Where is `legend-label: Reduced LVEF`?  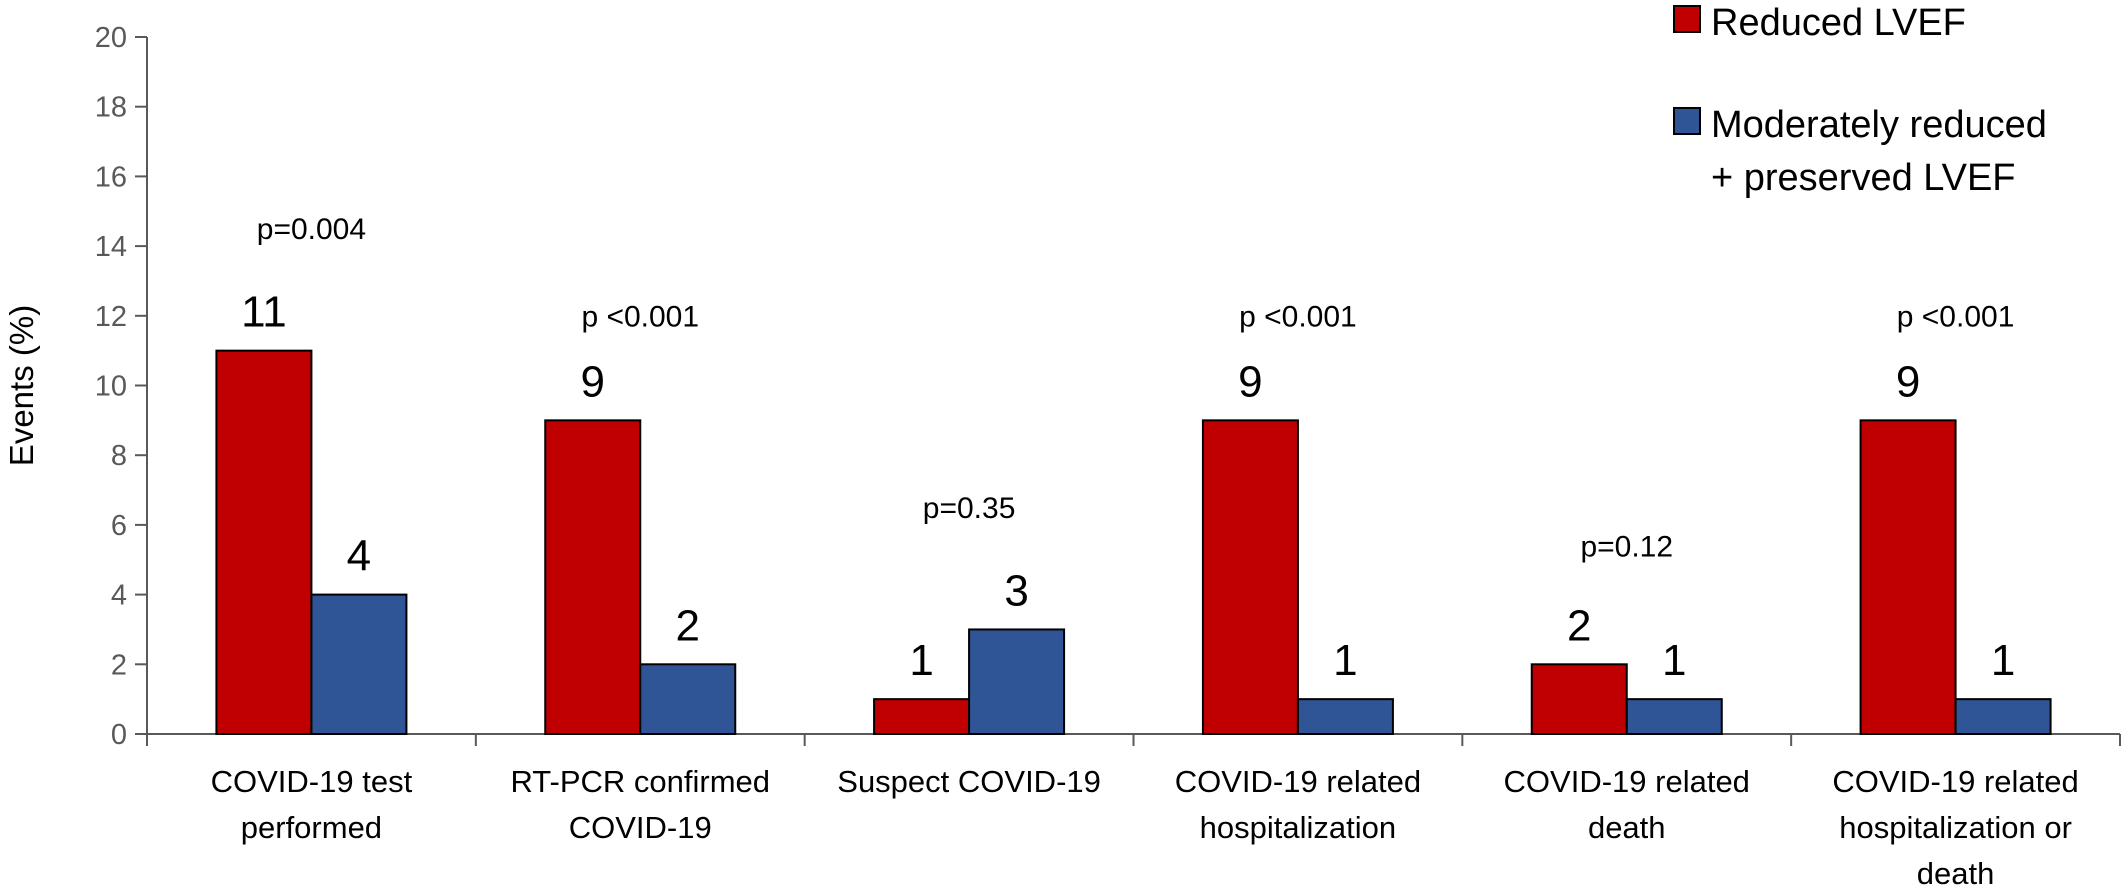
legend-label: Reduced LVEF is located at coordinates (1838, 23).